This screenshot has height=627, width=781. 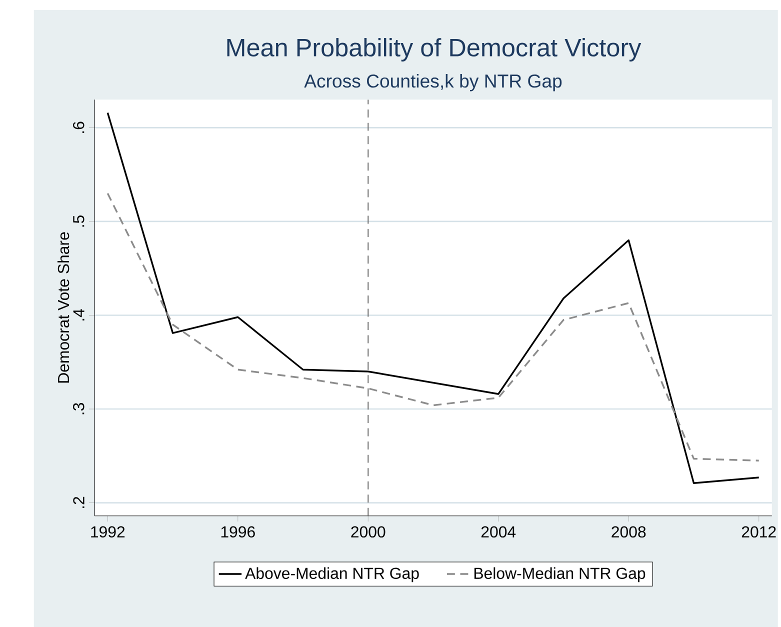 I want to click on legend-label: Above-Median NTR Gap, so click(x=332, y=574).